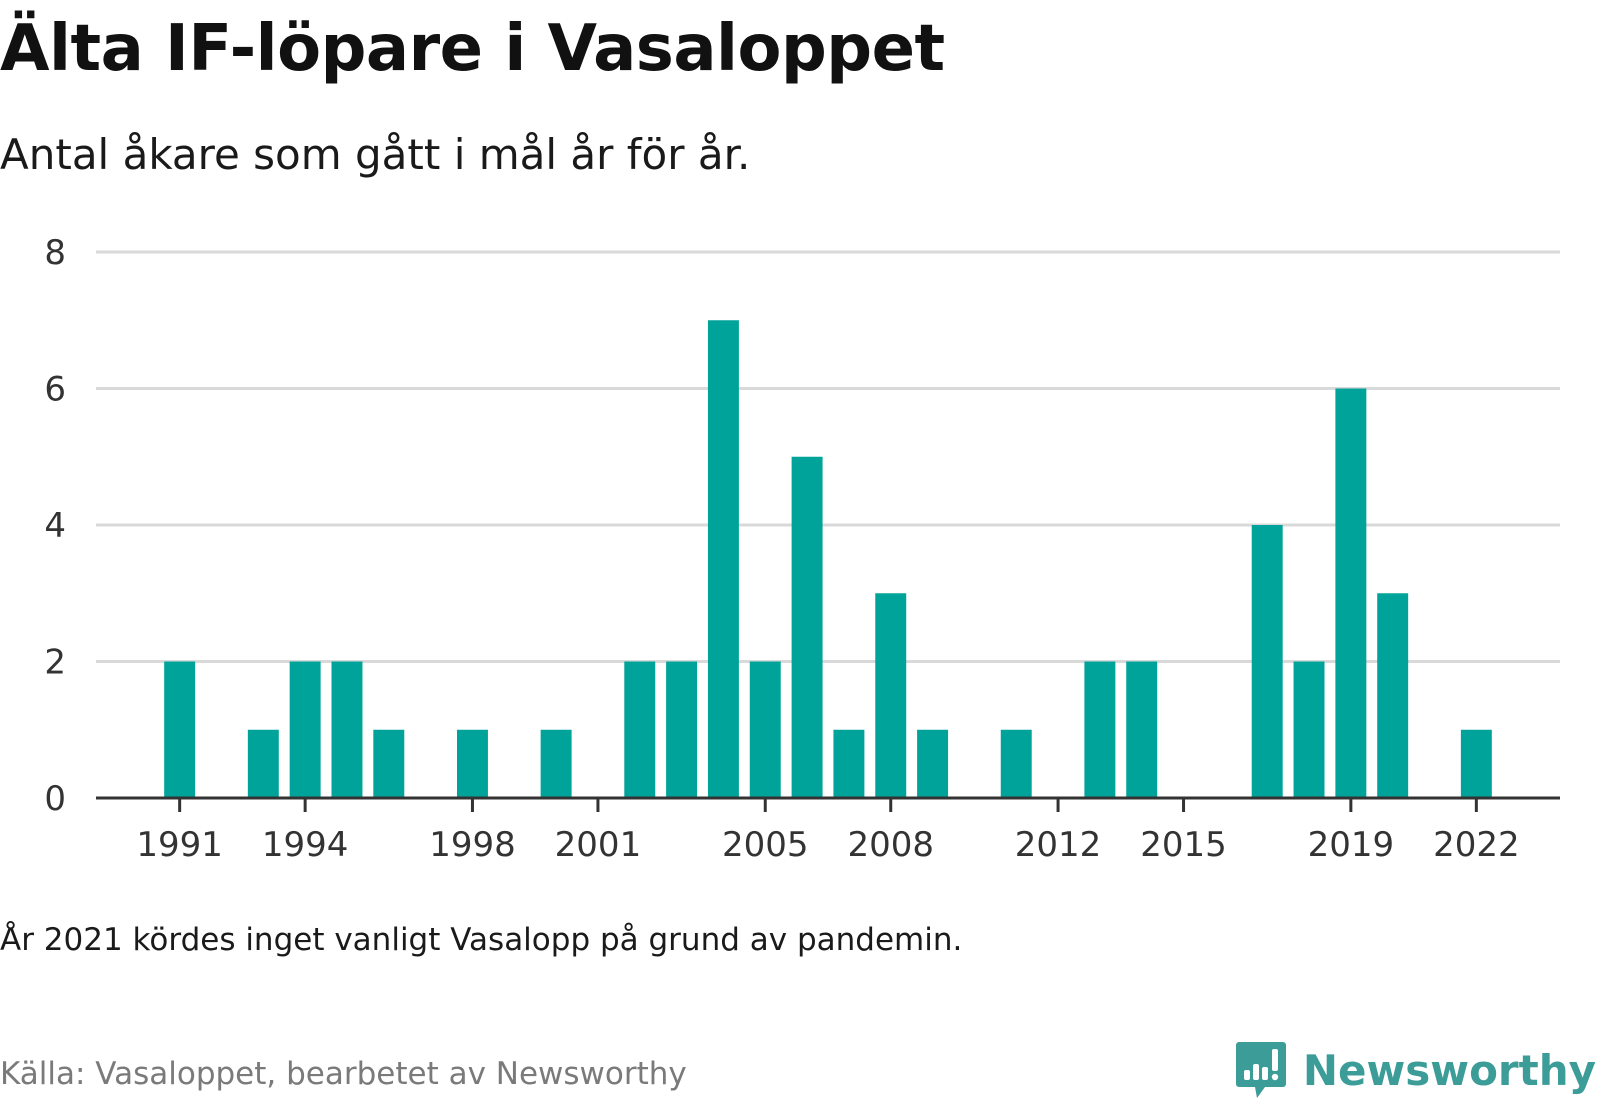  What do you see at coordinates (1260, 1070) in the screenshot?
I see `newsworthy-chart-icon` at bounding box center [1260, 1070].